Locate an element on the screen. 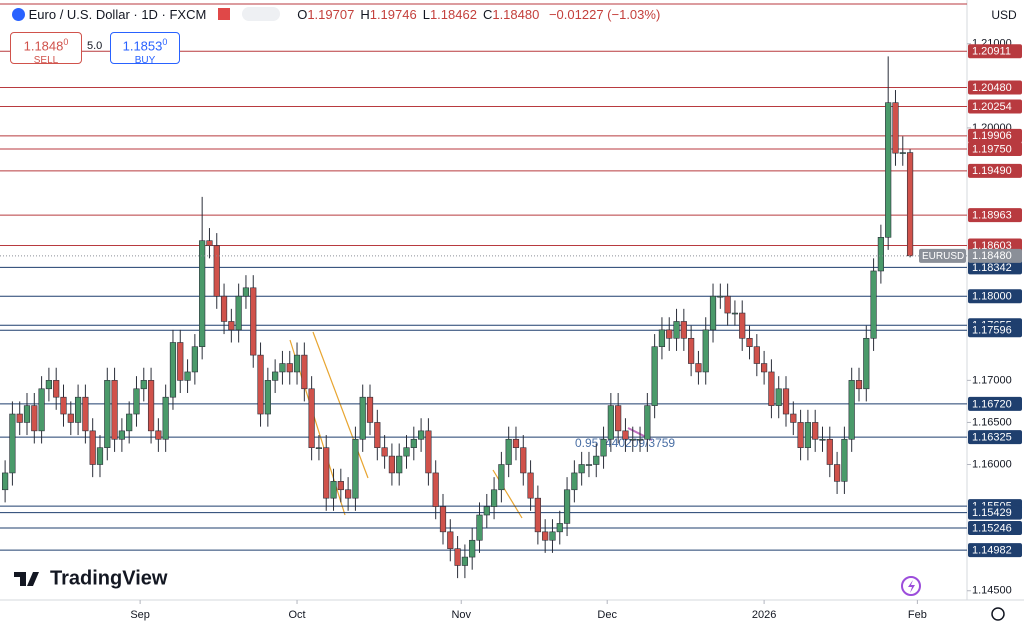 Image resolution: width=1024 pixels, height=627 pixels. last-price-name: EURUSD is located at coordinates (943, 256).